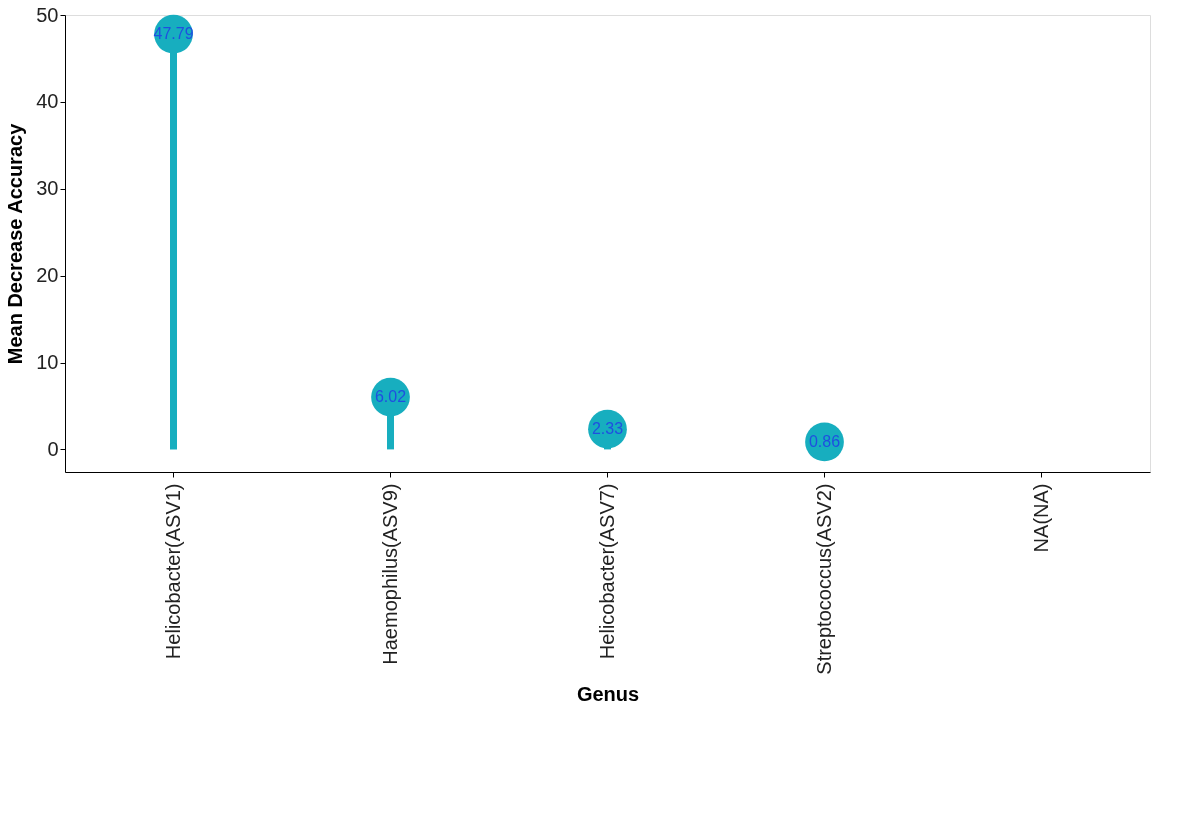  I want to click on y-axis-title: Mean Decrease Accuracy, so click(15, 243).